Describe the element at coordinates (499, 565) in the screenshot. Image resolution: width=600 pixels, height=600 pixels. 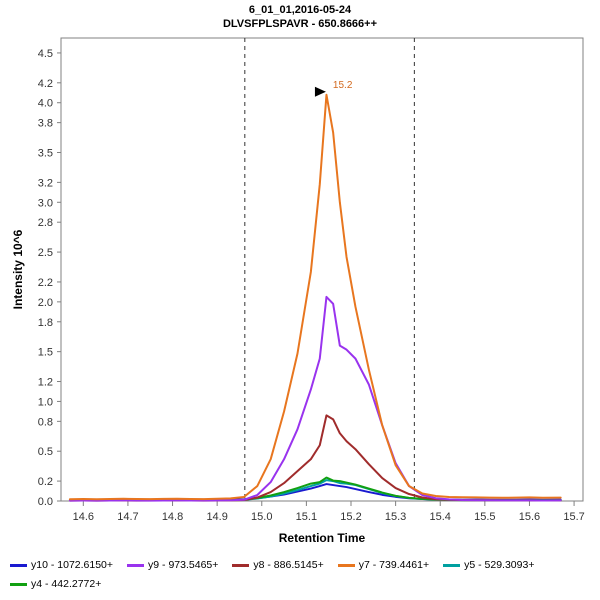
I see `legend-item-label: y5 - 529.3093+` at that location.